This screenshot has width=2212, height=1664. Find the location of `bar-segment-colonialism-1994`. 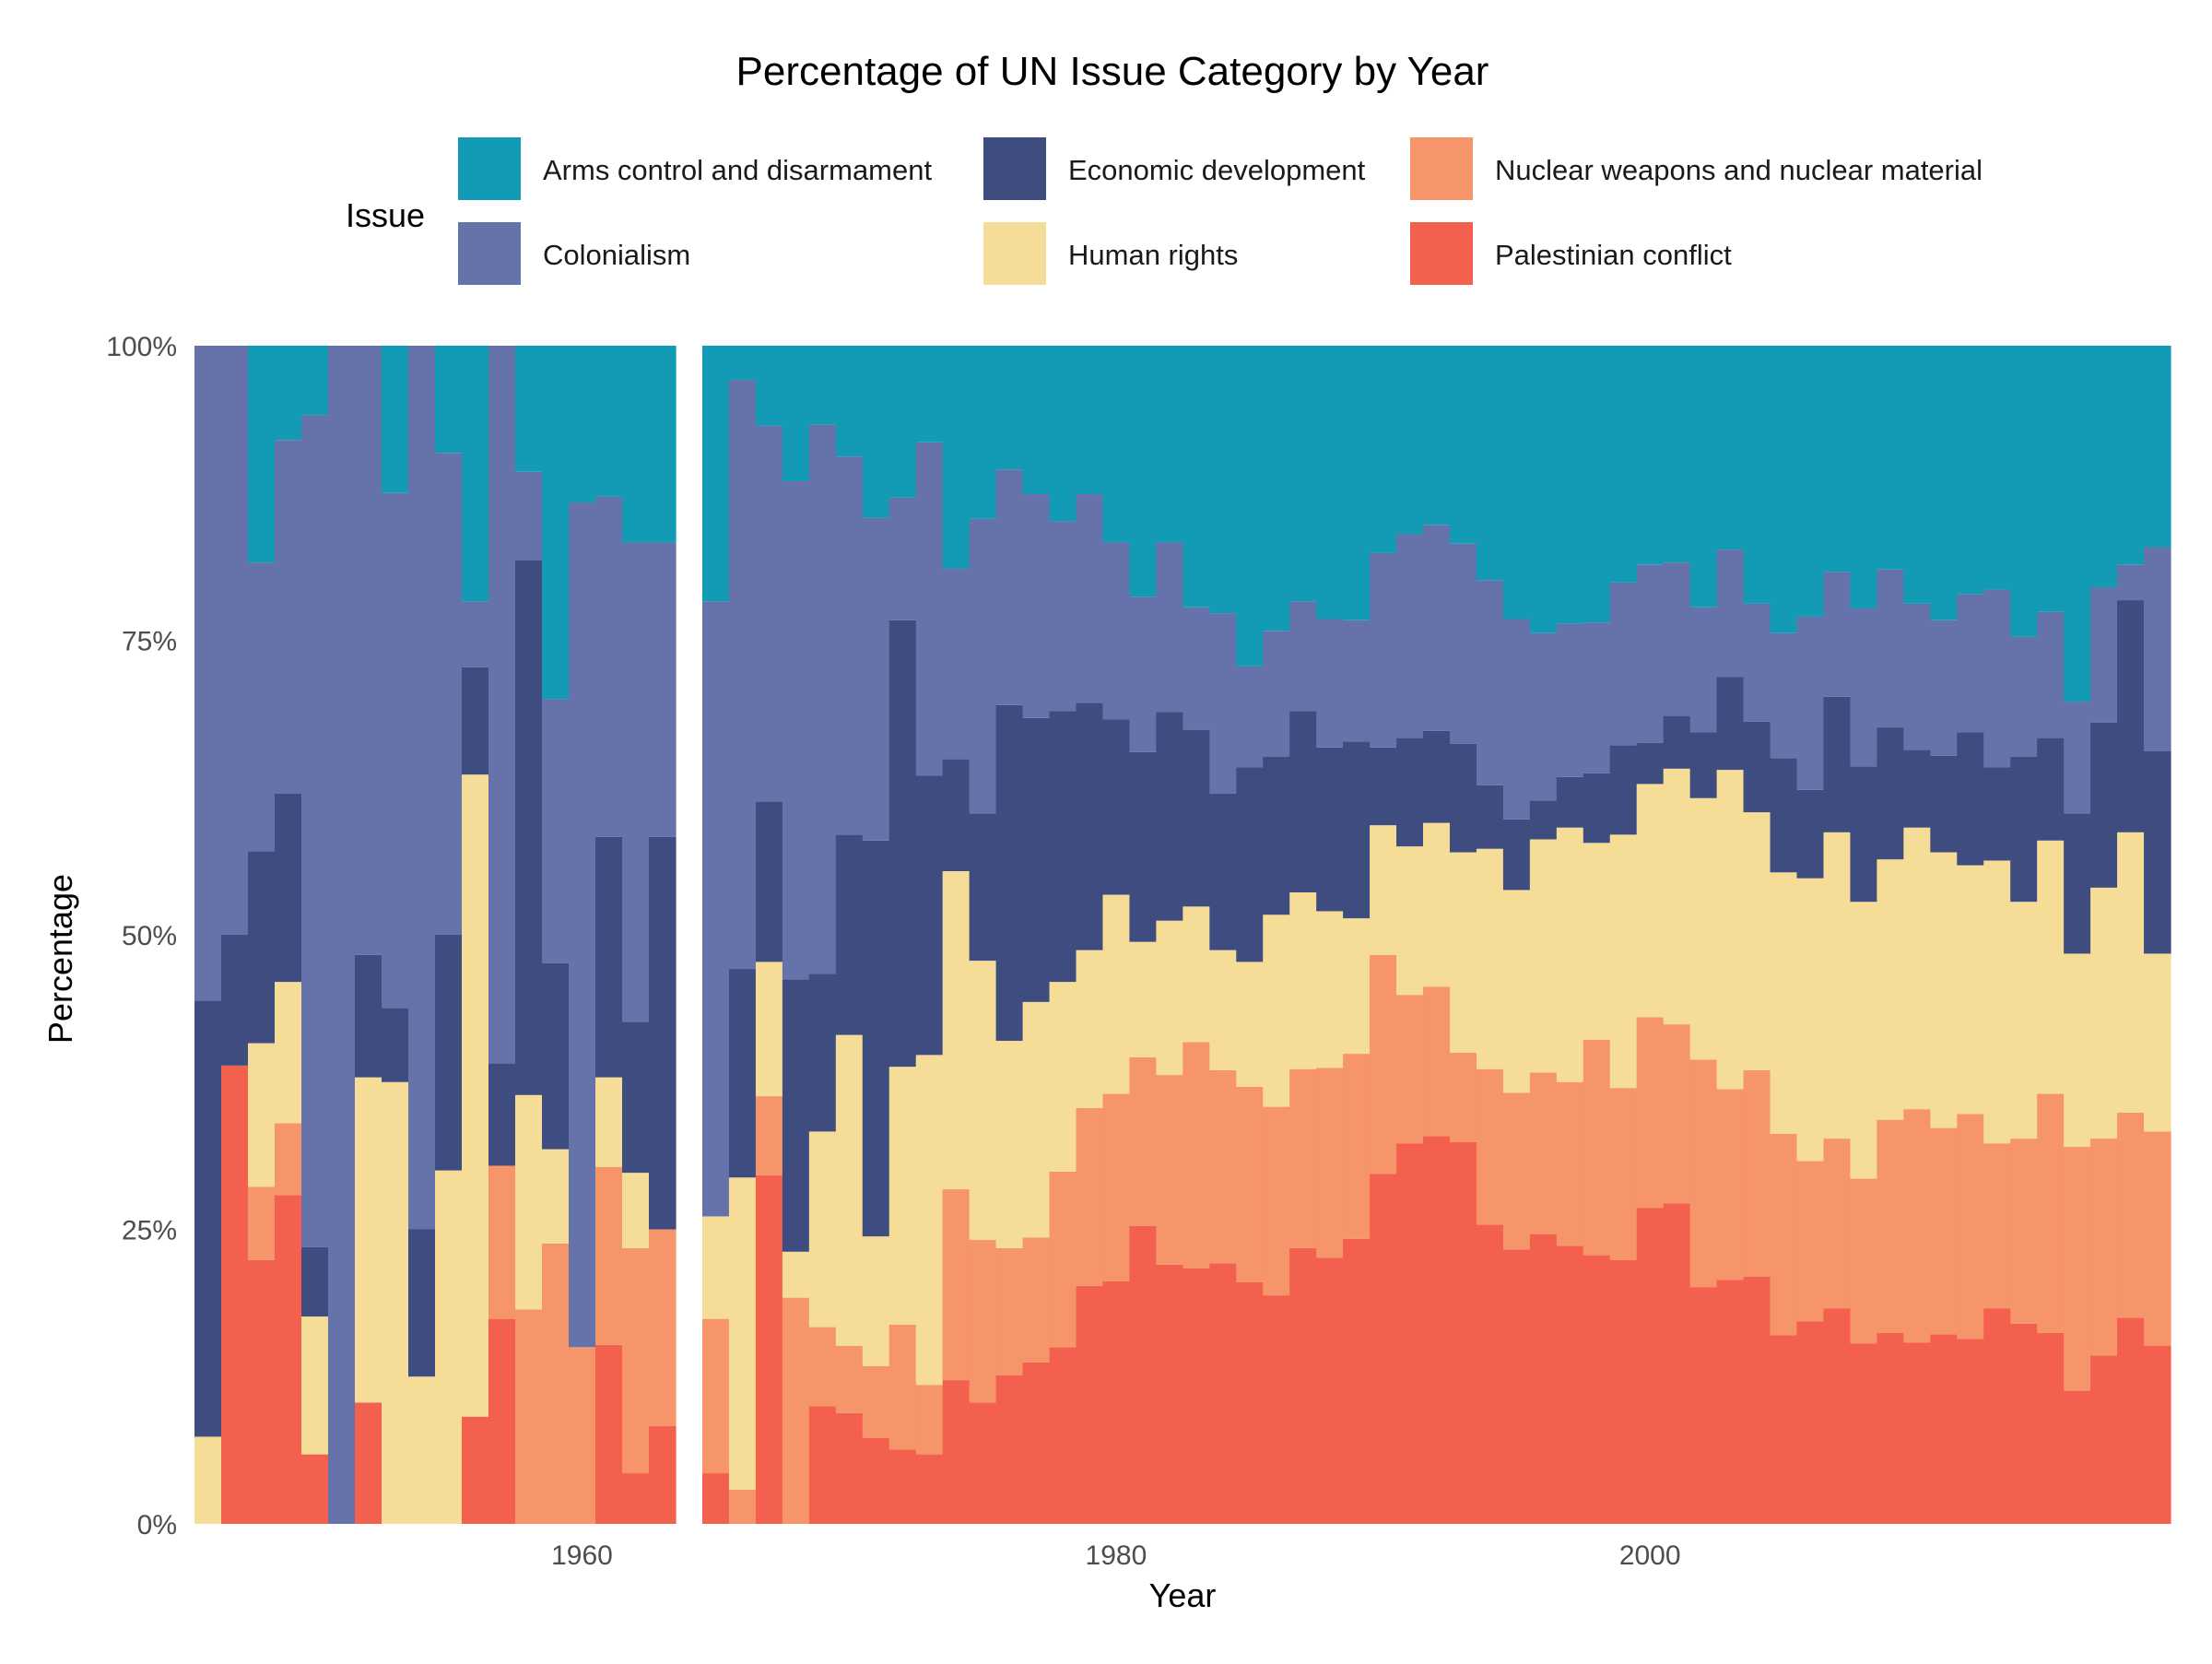

bar-segment-colonialism-1994 is located at coordinates (1490, 682).